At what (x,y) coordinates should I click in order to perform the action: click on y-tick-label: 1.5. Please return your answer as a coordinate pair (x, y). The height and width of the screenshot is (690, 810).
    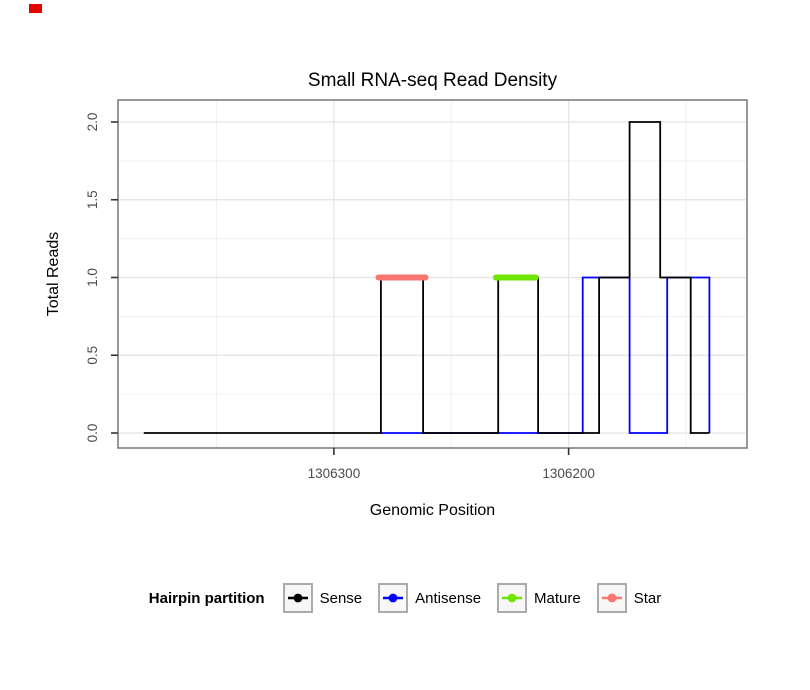
    Looking at the image, I should click on (92, 199).